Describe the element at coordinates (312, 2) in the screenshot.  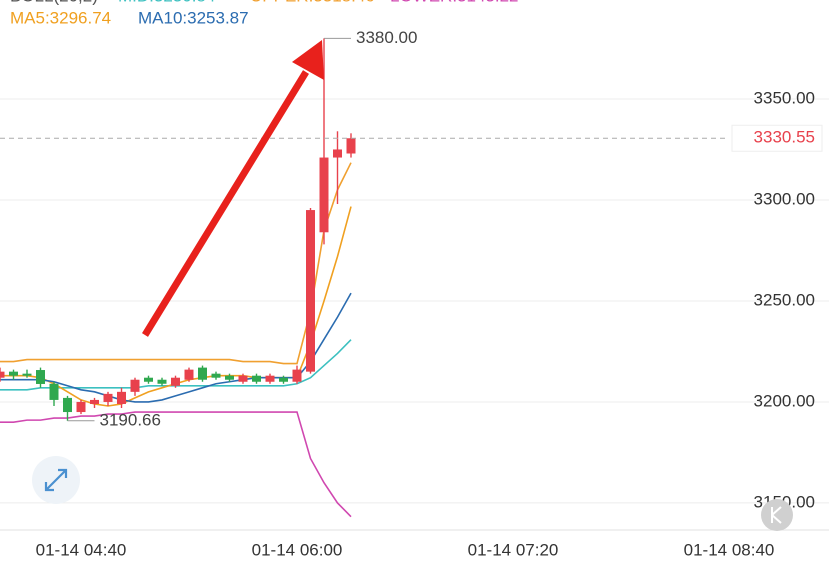
I see `legend-entry: UPPER:3318.46` at that location.